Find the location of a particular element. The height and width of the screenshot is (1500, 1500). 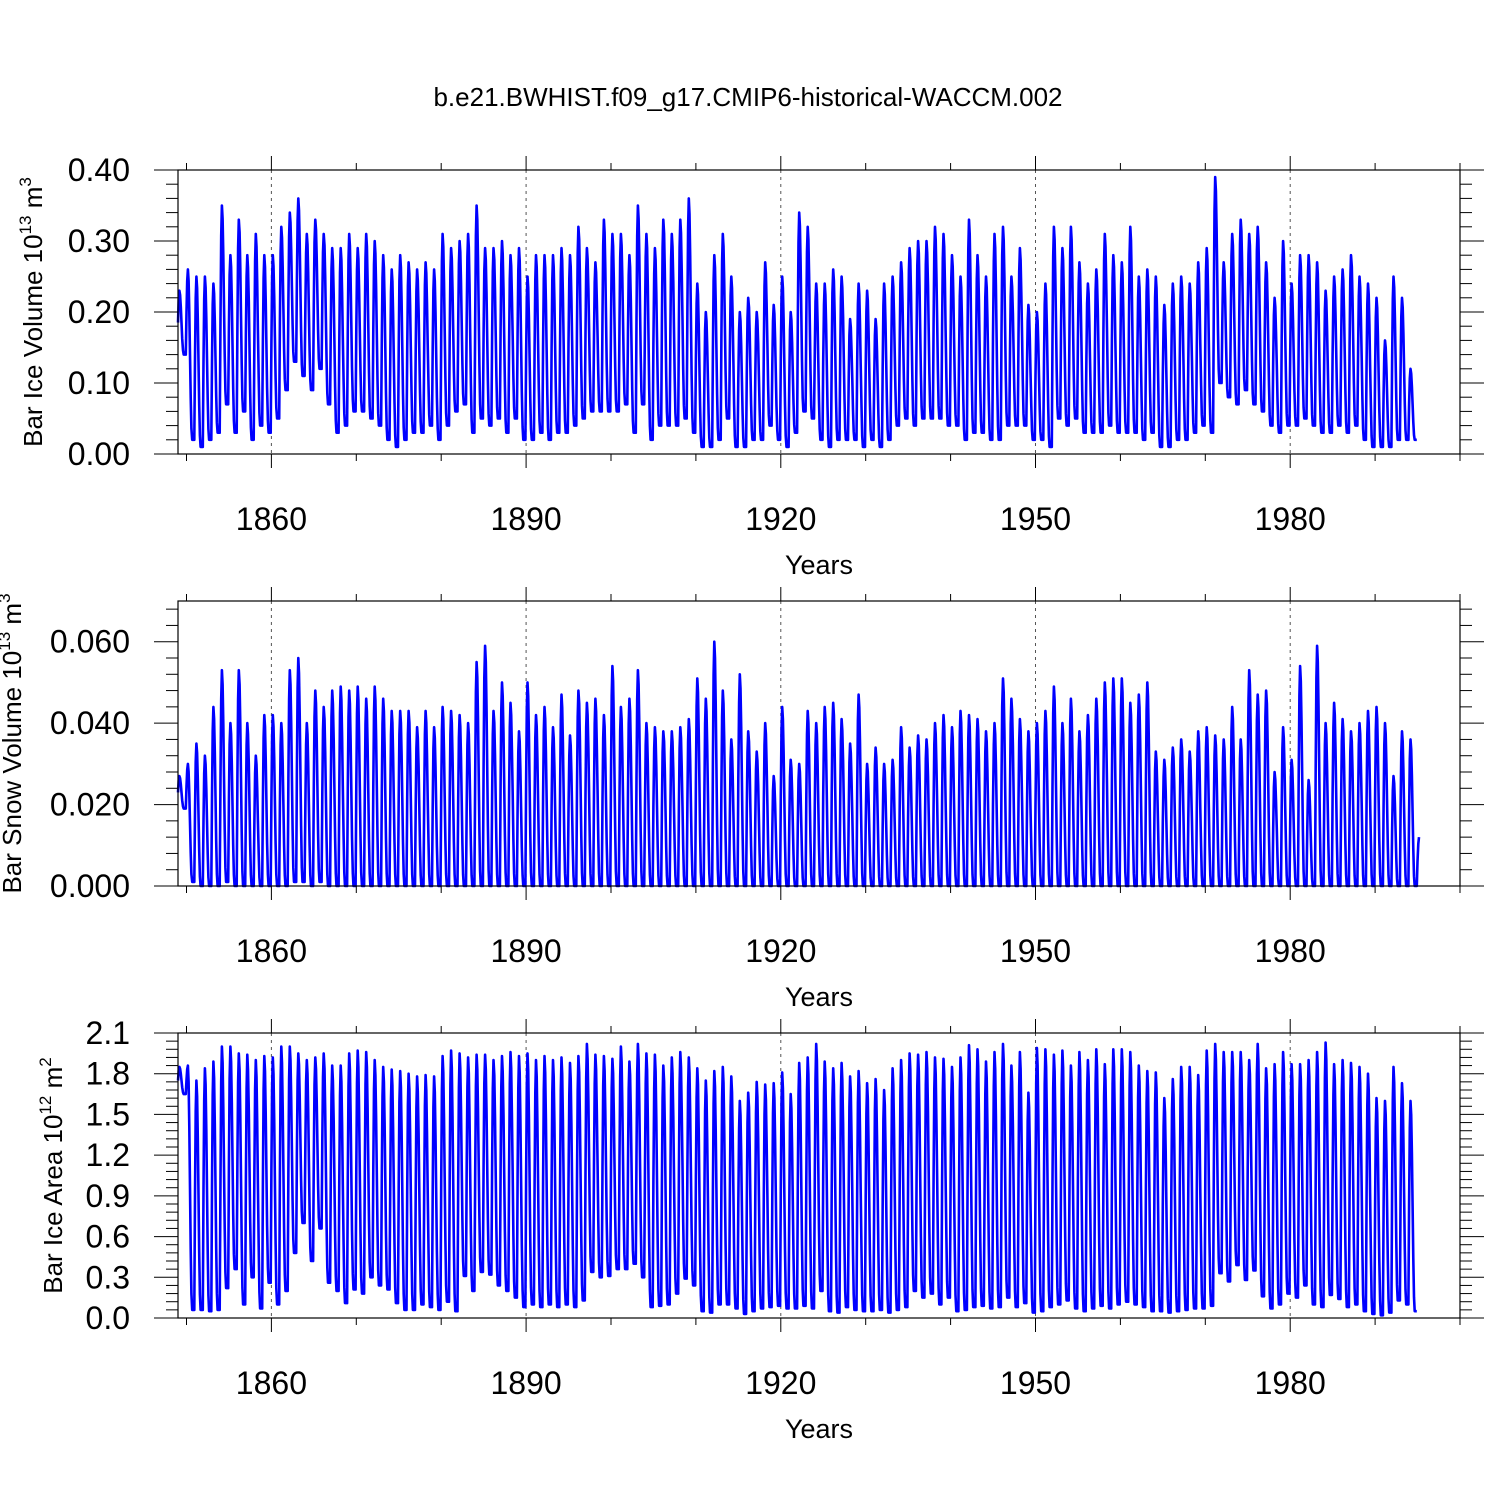

y-tick-label: 2.1 is located at coordinates (108, 1033).